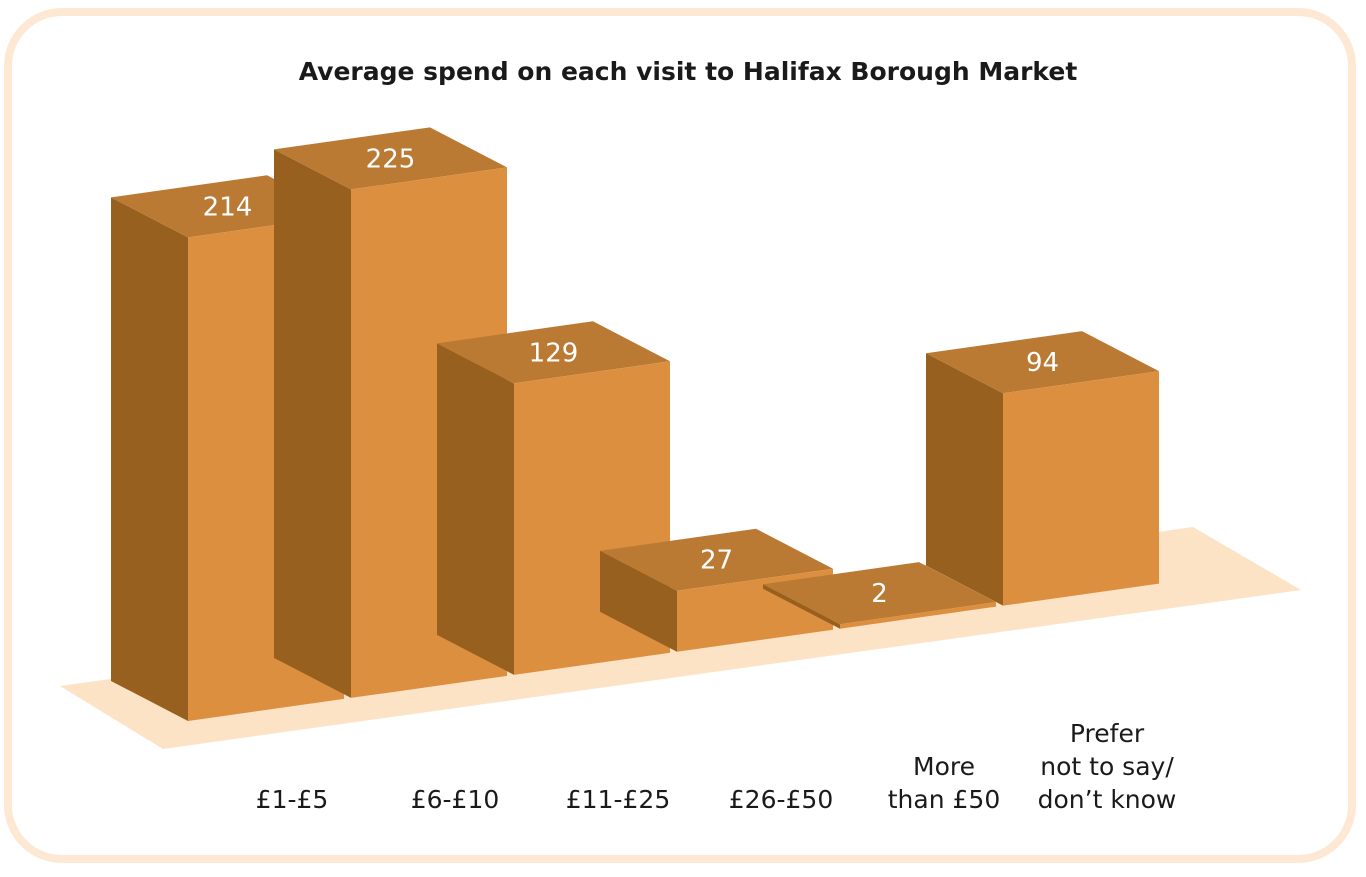 The image size is (1366, 877). I want to click on bar: 94, so click(1042, 468).